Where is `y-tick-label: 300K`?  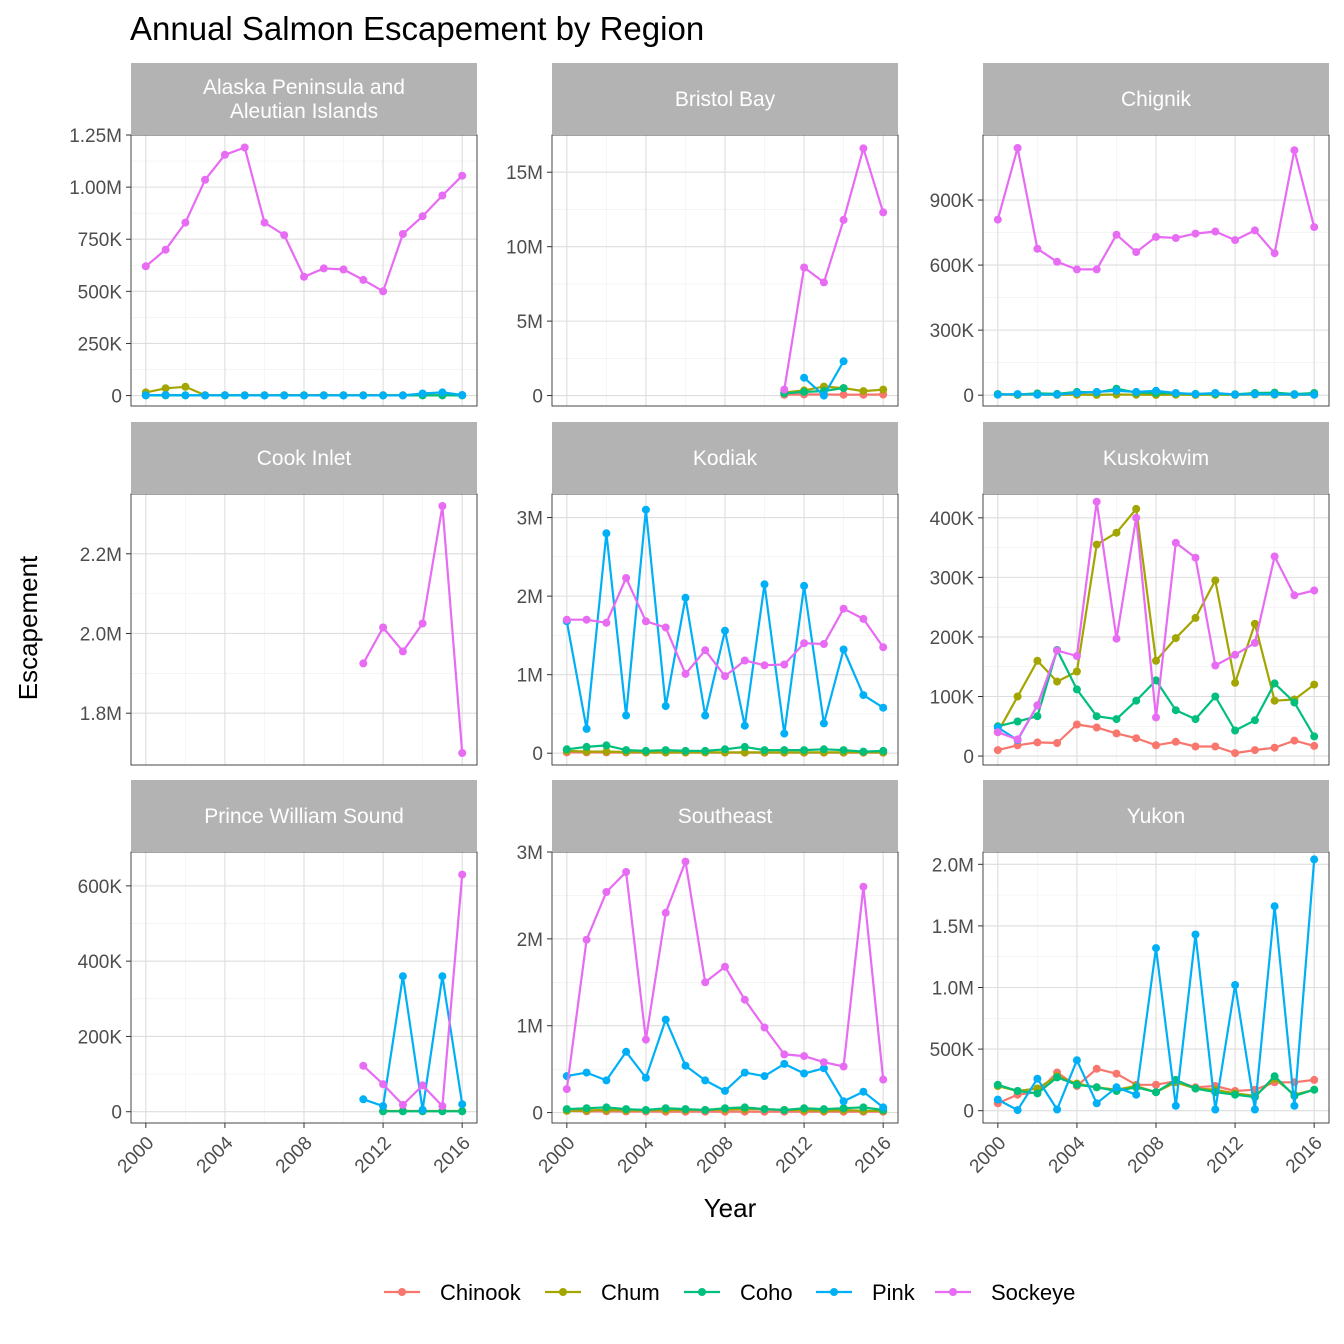
y-tick-label: 300K is located at coordinates (952, 578).